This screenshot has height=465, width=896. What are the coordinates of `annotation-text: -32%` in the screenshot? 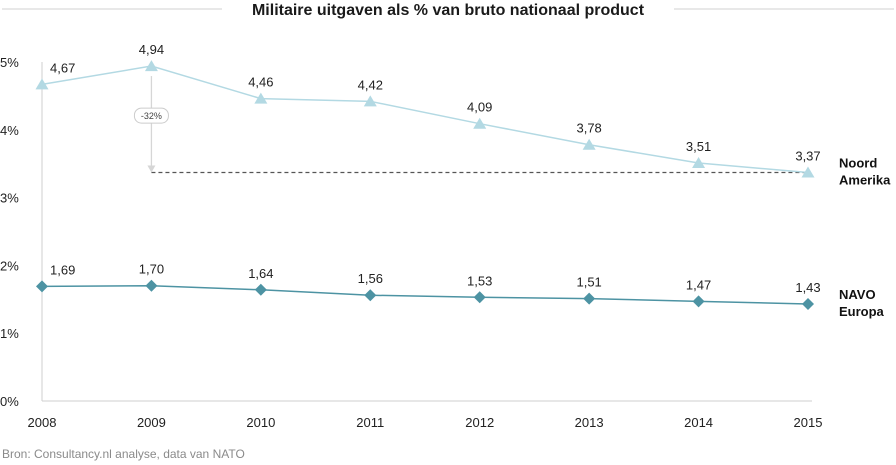 It's located at (151, 116).